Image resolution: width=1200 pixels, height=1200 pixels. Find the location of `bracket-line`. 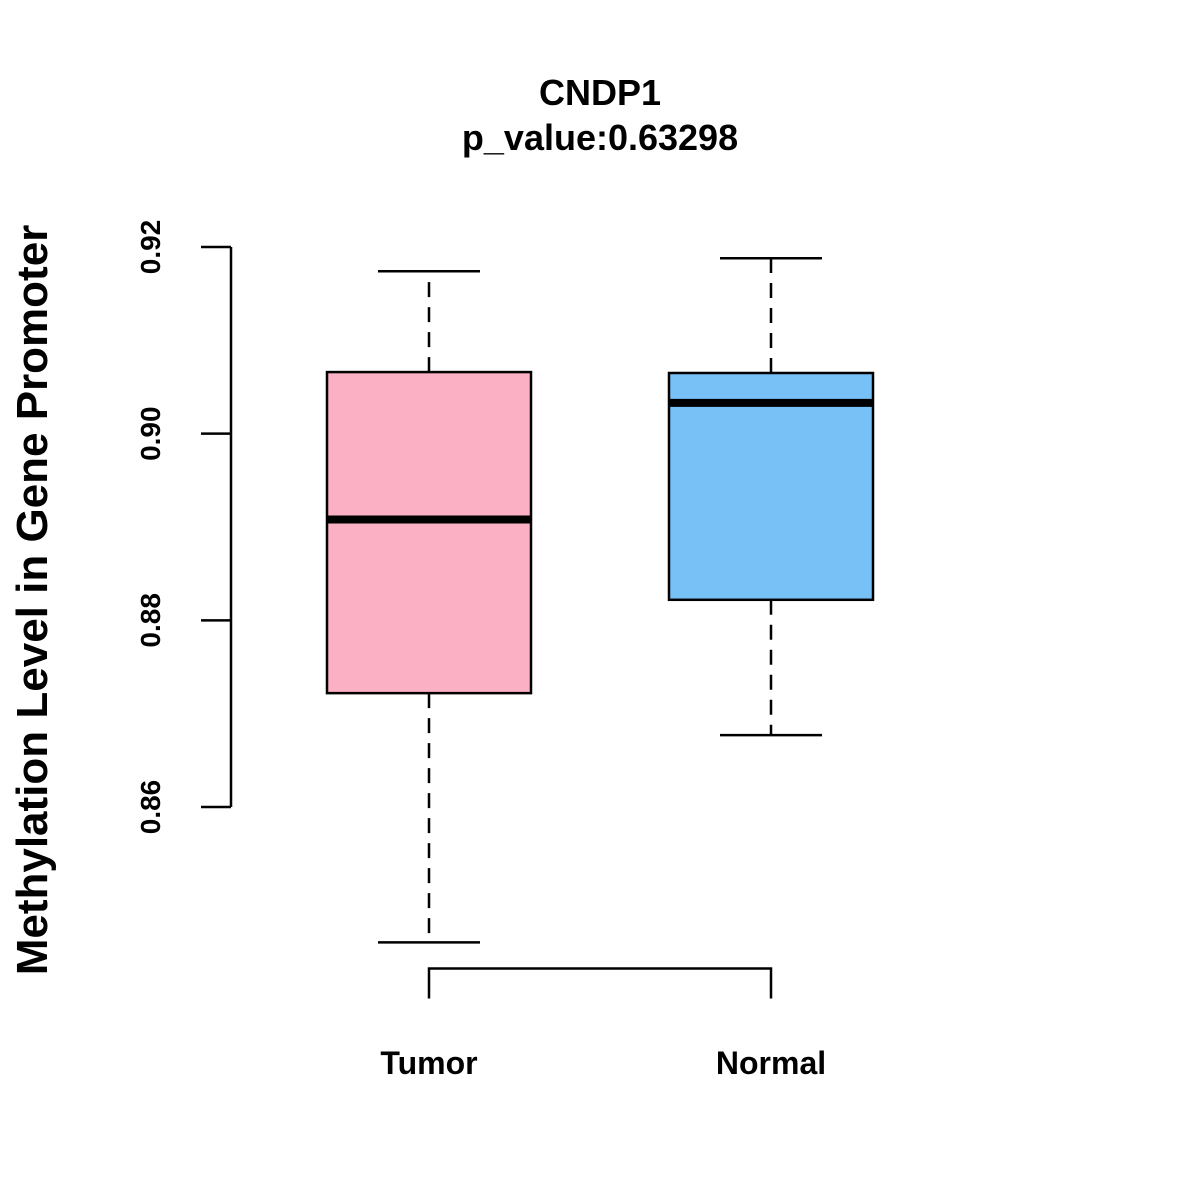

bracket-line is located at coordinates (600, 983).